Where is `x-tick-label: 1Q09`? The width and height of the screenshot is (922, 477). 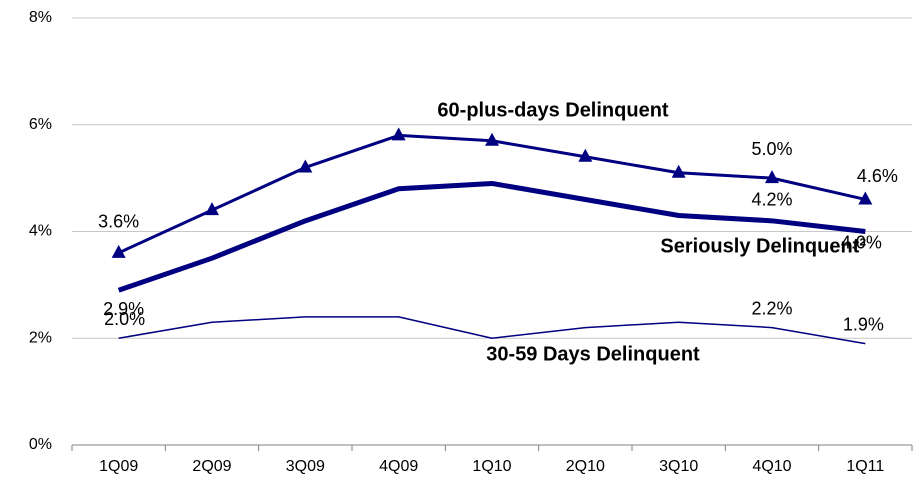
x-tick-label: 1Q09 is located at coordinates (118, 466).